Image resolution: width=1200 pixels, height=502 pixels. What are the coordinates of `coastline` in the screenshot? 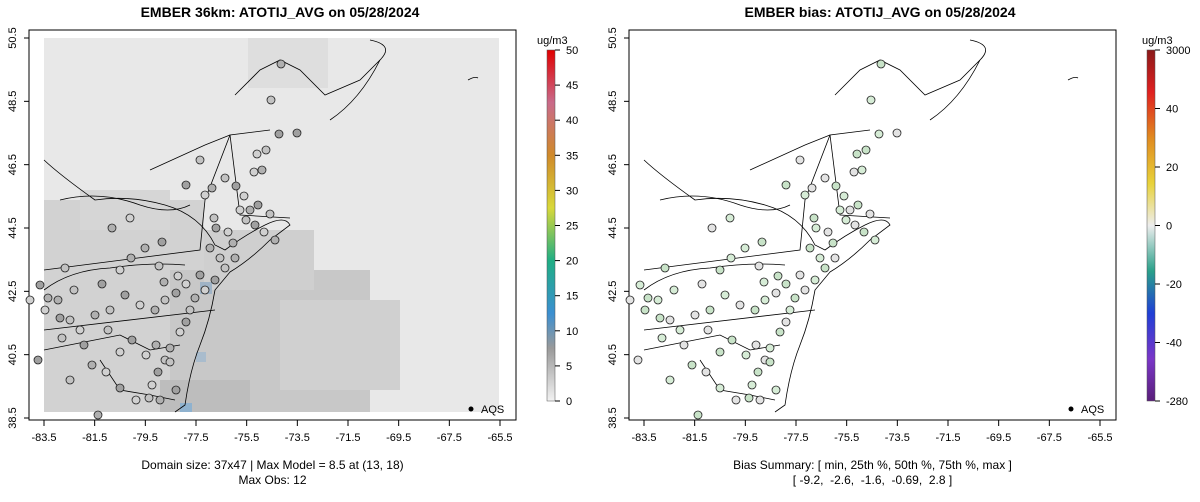 It's located at (767, 286).